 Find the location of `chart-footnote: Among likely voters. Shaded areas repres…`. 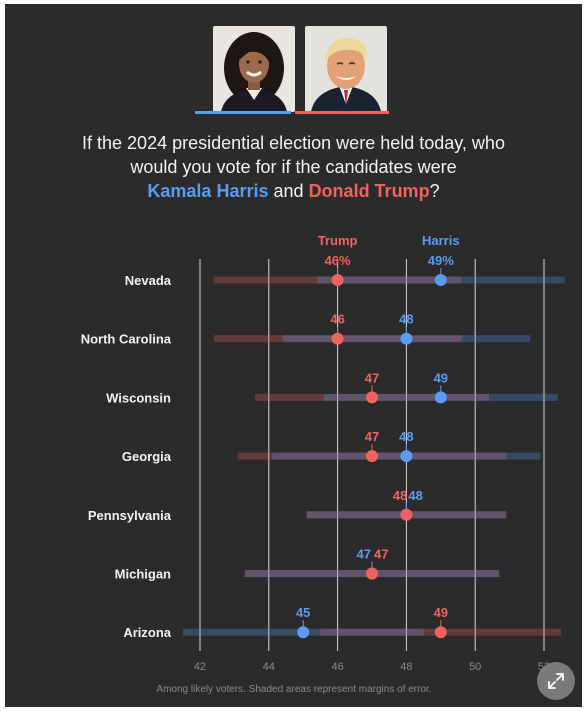

chart-footnote: Among likely voters. Shaded areas repres… is located at coordinates (293, 689).